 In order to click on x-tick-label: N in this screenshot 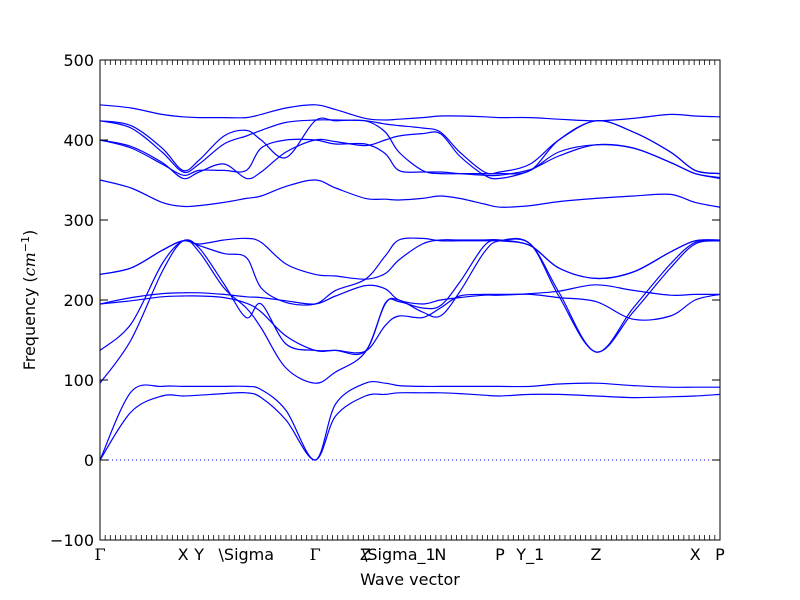, I will do `click(440, 554)`.